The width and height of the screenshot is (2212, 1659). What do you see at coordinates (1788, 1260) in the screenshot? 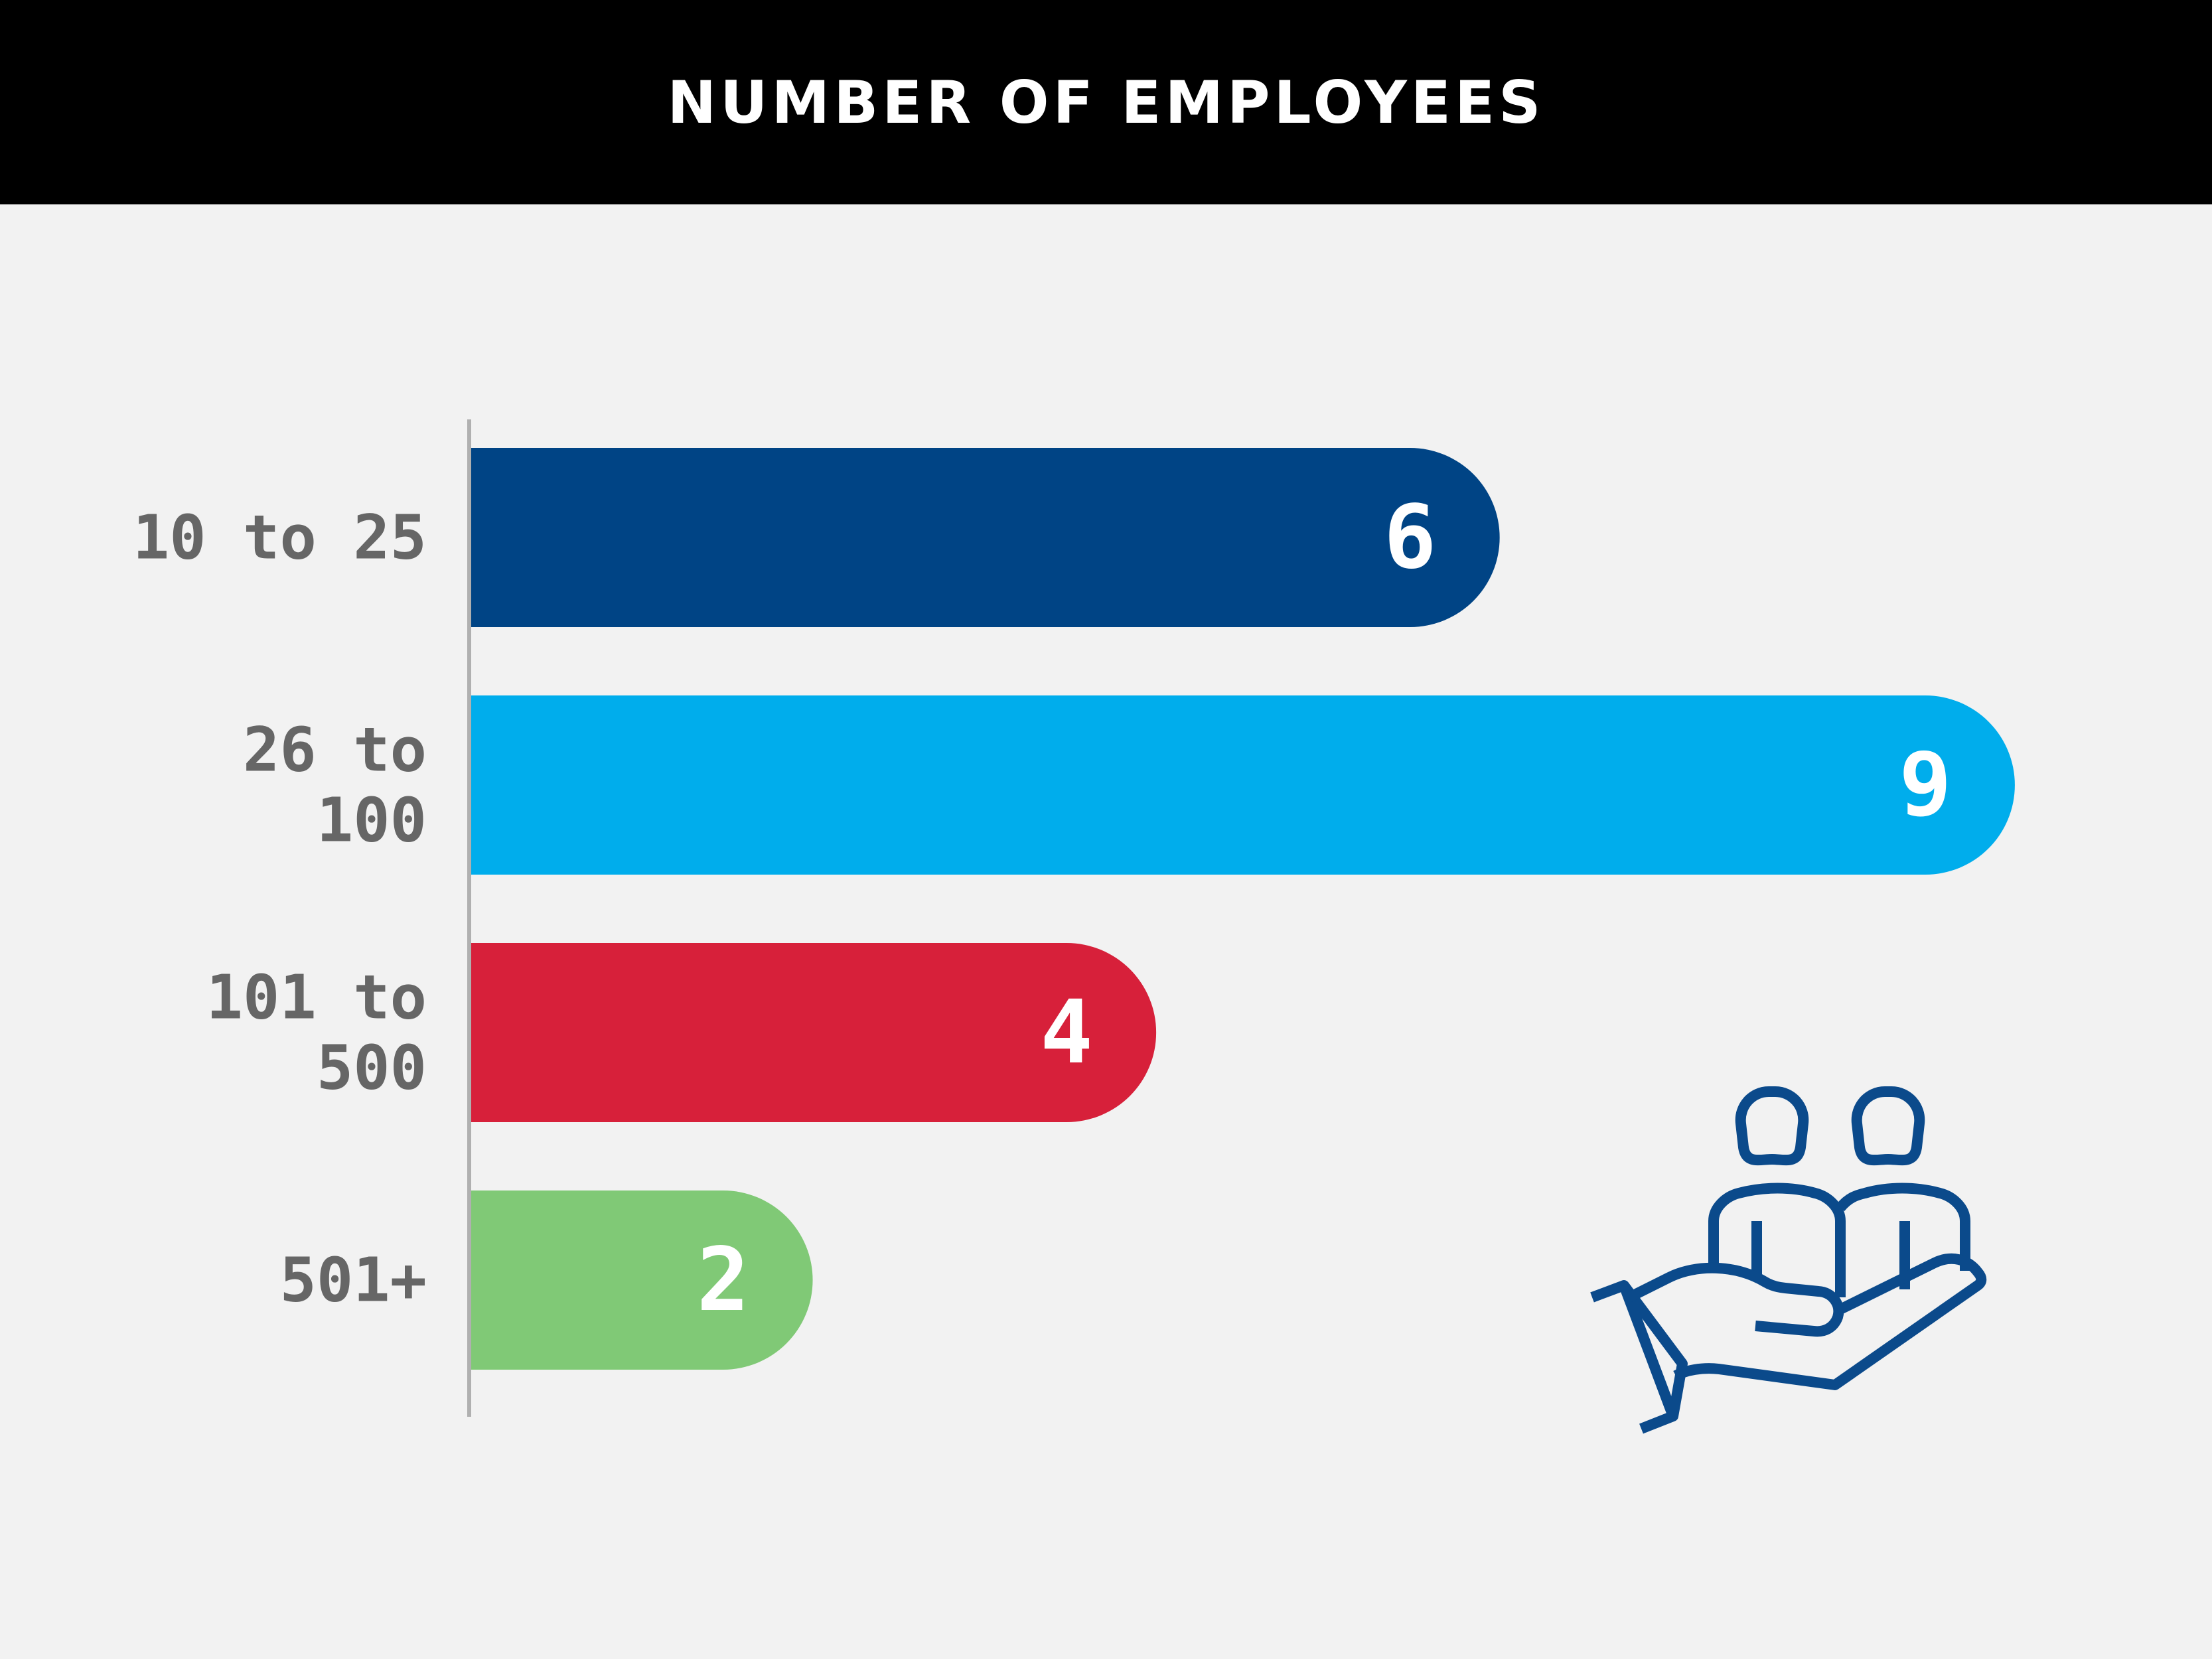
I see `hand-holding-people-icon` at bounding box center [1788, 1260].